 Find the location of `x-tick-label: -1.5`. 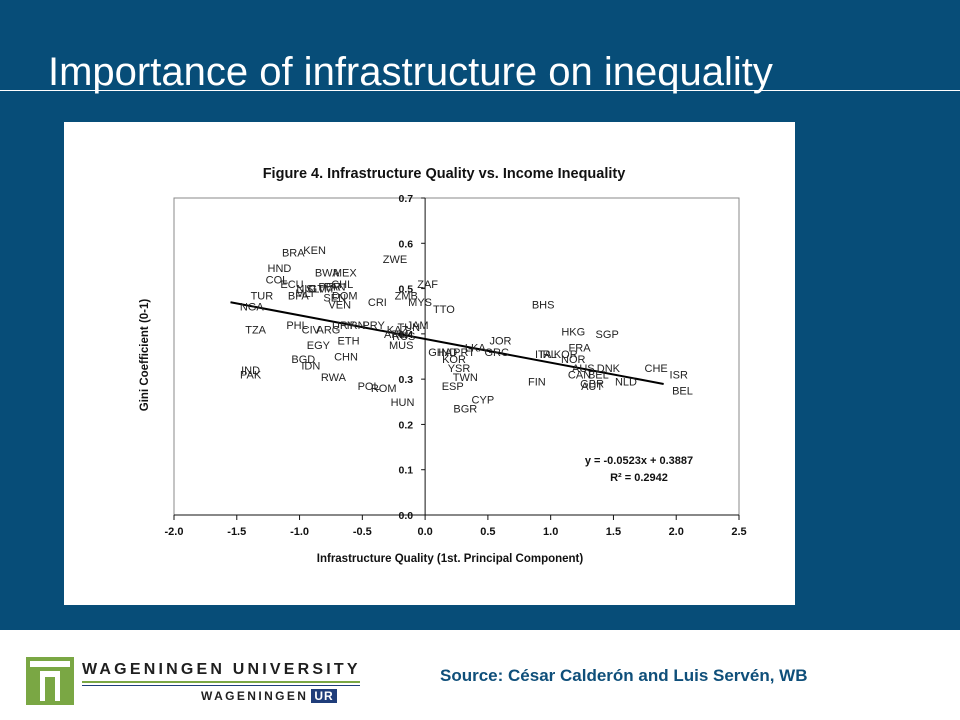

x-tick-label: -1.5 is located at coordinates (236, 532).